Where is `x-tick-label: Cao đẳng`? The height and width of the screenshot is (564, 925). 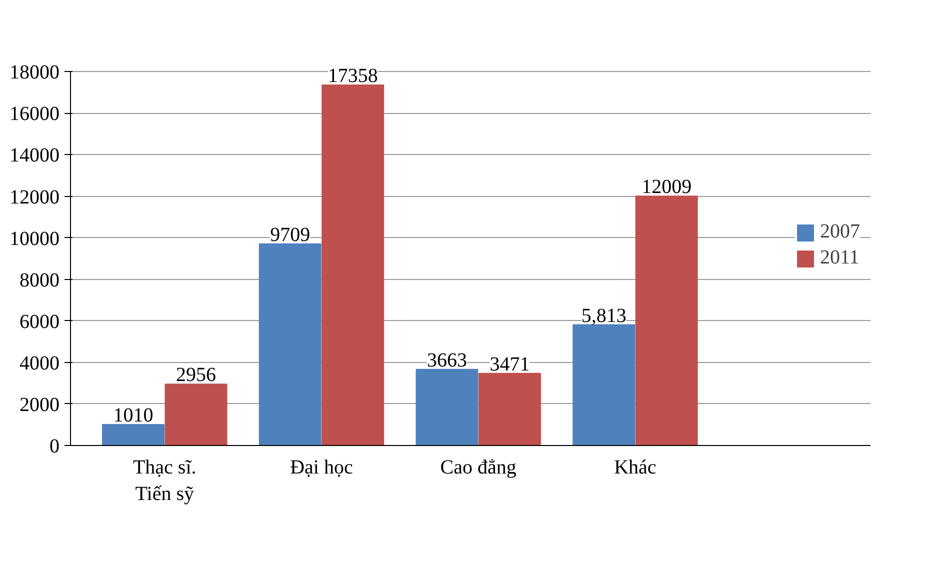
x-tick-label: Cao đẳng is located at coordinates (478, 467).